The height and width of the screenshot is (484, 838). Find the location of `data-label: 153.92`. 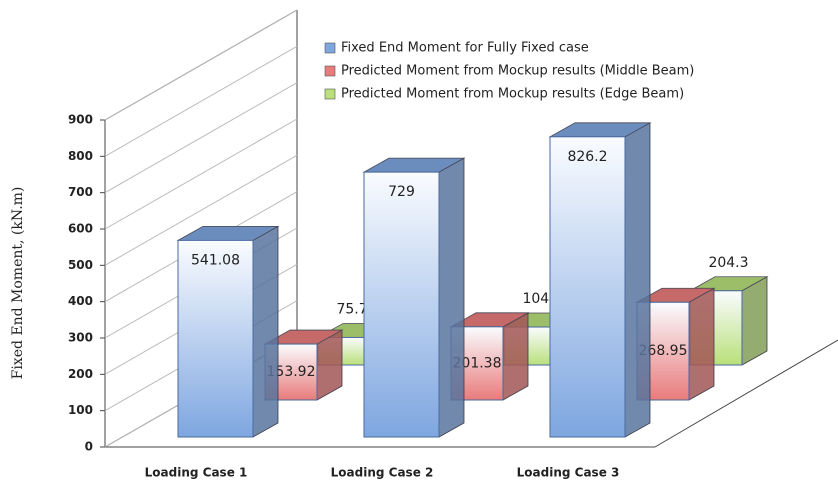

data-label: 153.92 is located at coordinates (291, 372).